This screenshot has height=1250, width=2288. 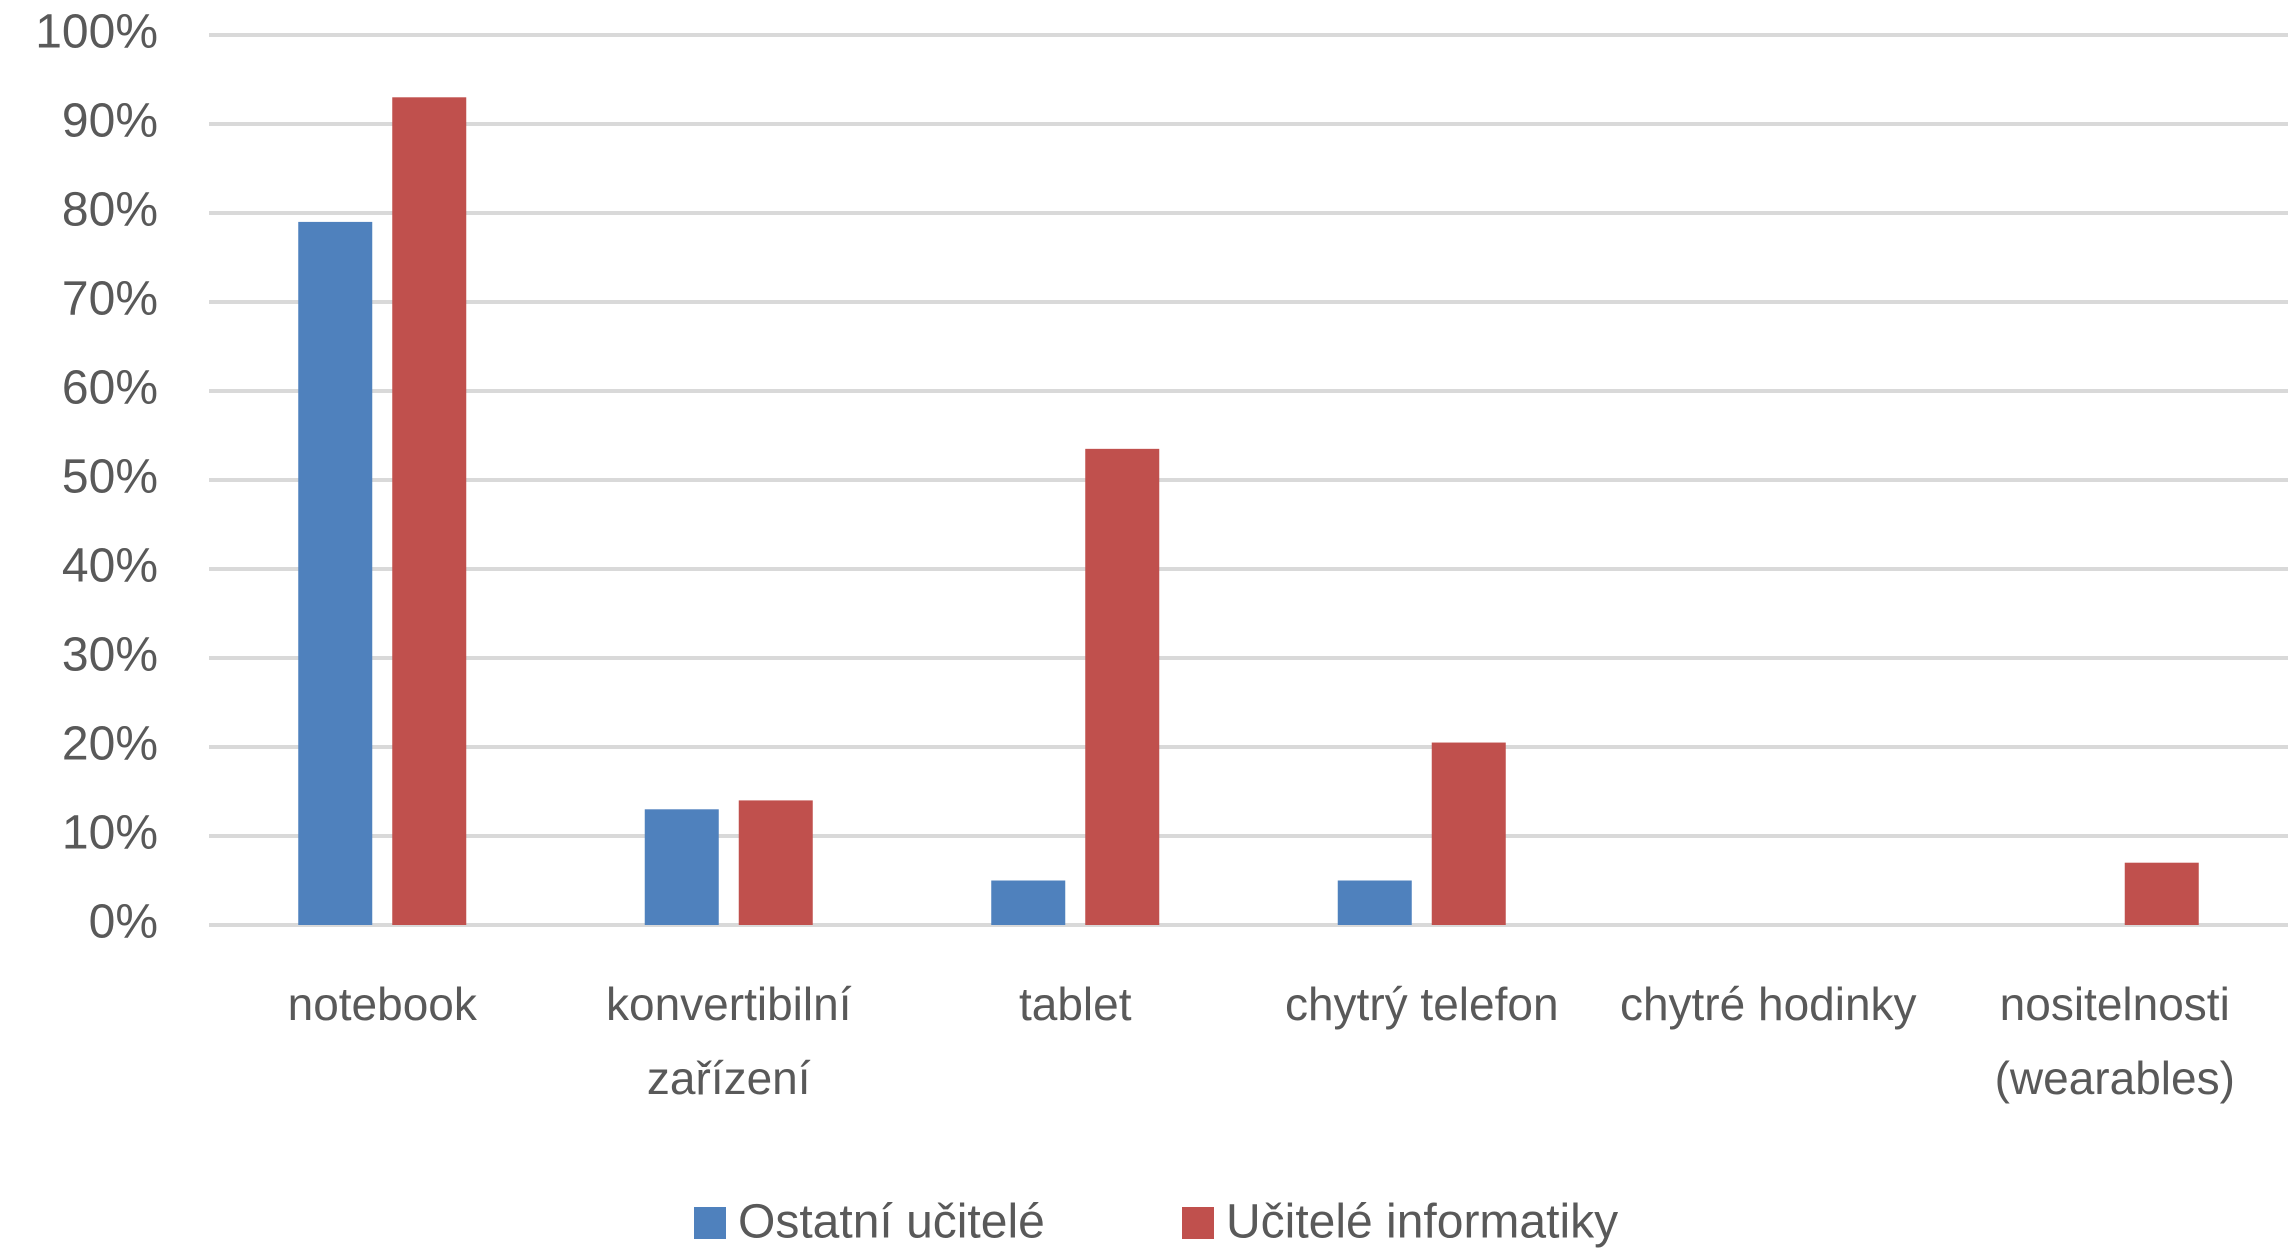 I want to click on y-tick-label: 60%, so click(x=110, y=388).